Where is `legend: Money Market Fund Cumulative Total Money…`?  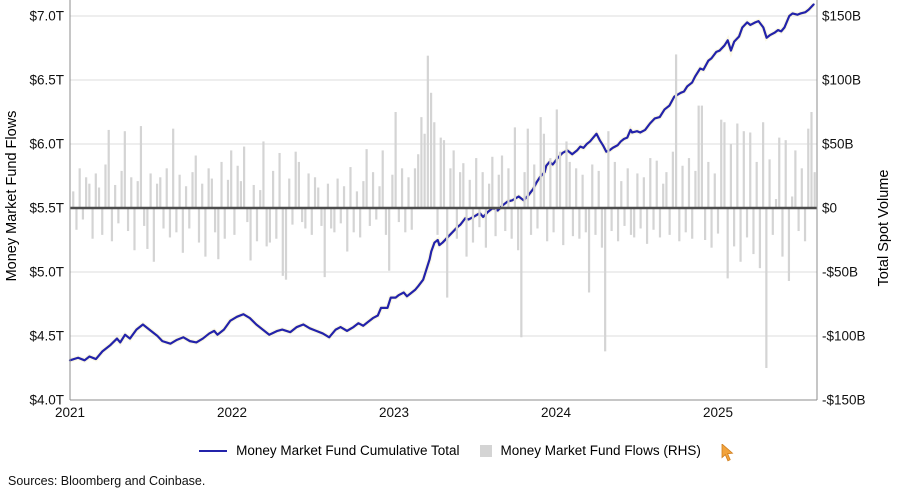 legend: Money Market Fund Cumulative Total Money… is located at coordinates (450, 450).